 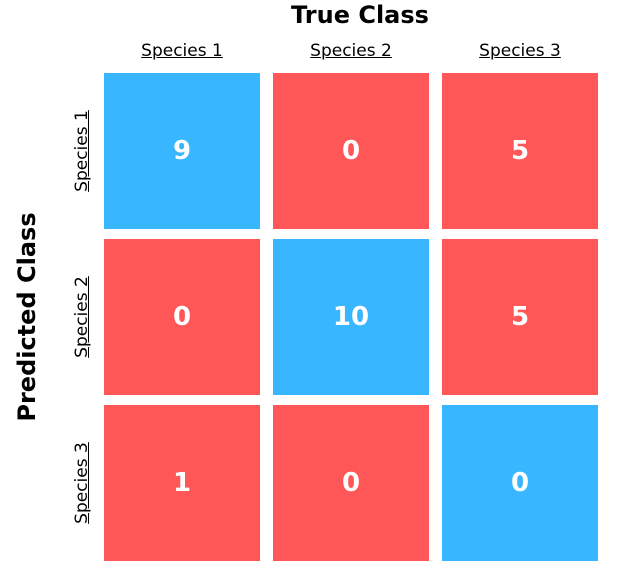 I want to click on matrix-cell-r3-c2, so click(x=351, y=483).